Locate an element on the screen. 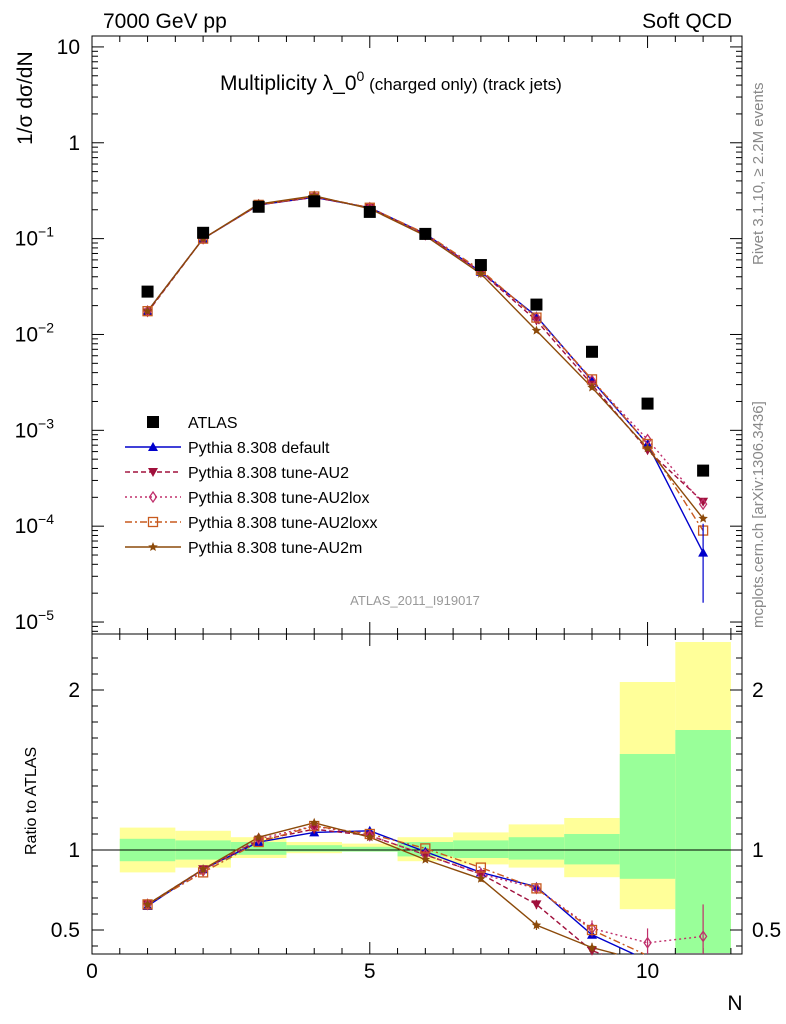  legend-item: Pythia 8.308 tune-AU2 is located at coordinates (237, 473).